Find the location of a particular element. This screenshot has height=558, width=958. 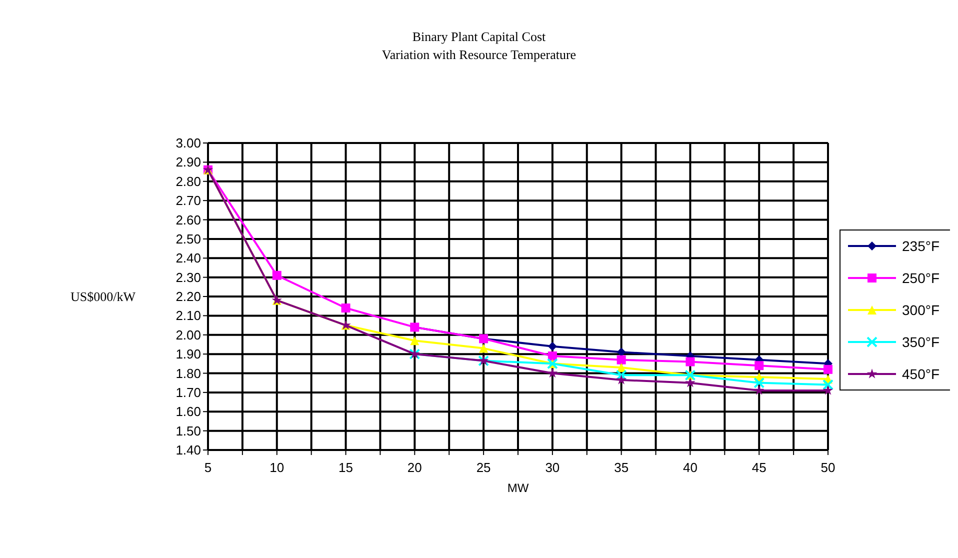

x-tick-label: 25 is located at coordinates (483, 467).